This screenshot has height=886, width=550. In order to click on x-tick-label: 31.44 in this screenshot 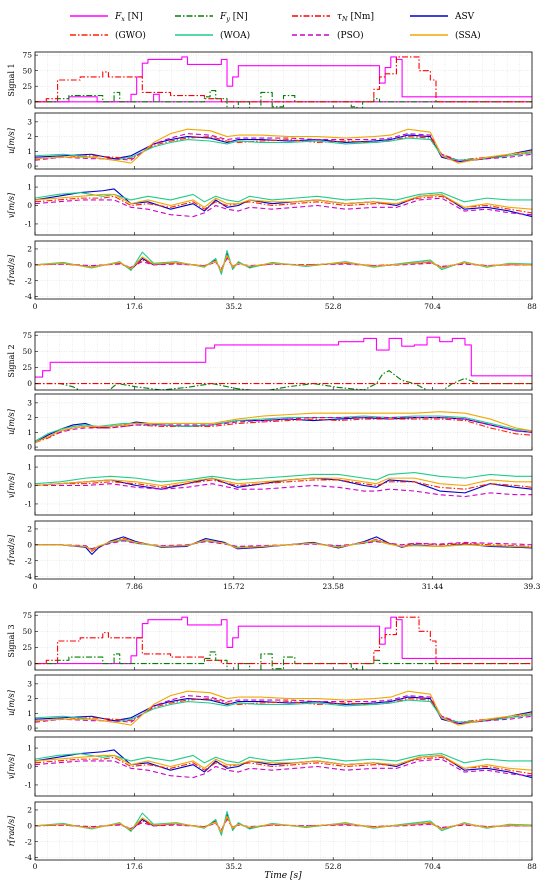, I will do `click(433, 586)`.